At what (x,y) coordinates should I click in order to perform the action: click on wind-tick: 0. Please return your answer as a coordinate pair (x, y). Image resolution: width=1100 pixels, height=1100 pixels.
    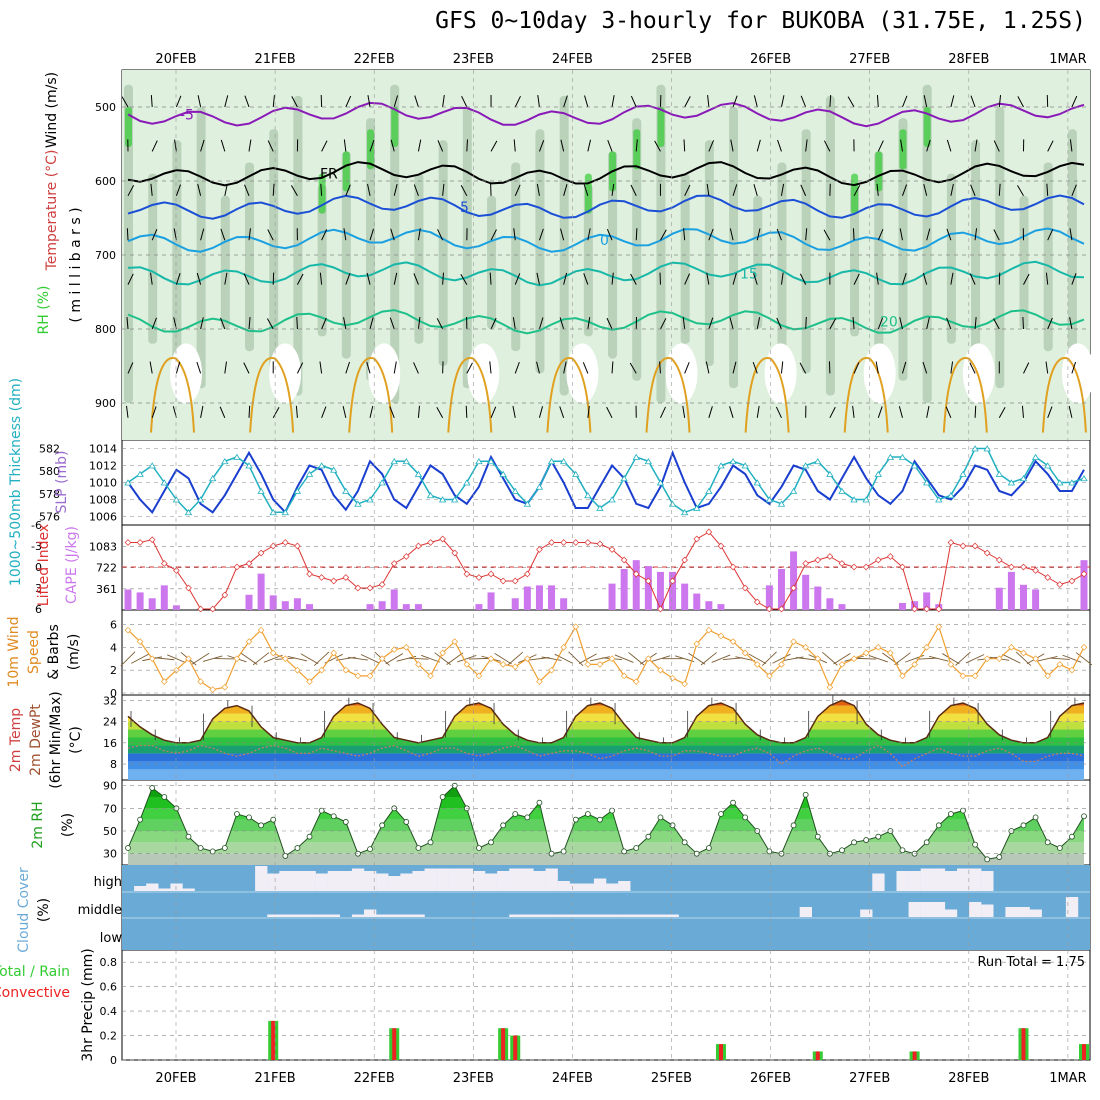
    Looking at the image, I should click on (113, 693).